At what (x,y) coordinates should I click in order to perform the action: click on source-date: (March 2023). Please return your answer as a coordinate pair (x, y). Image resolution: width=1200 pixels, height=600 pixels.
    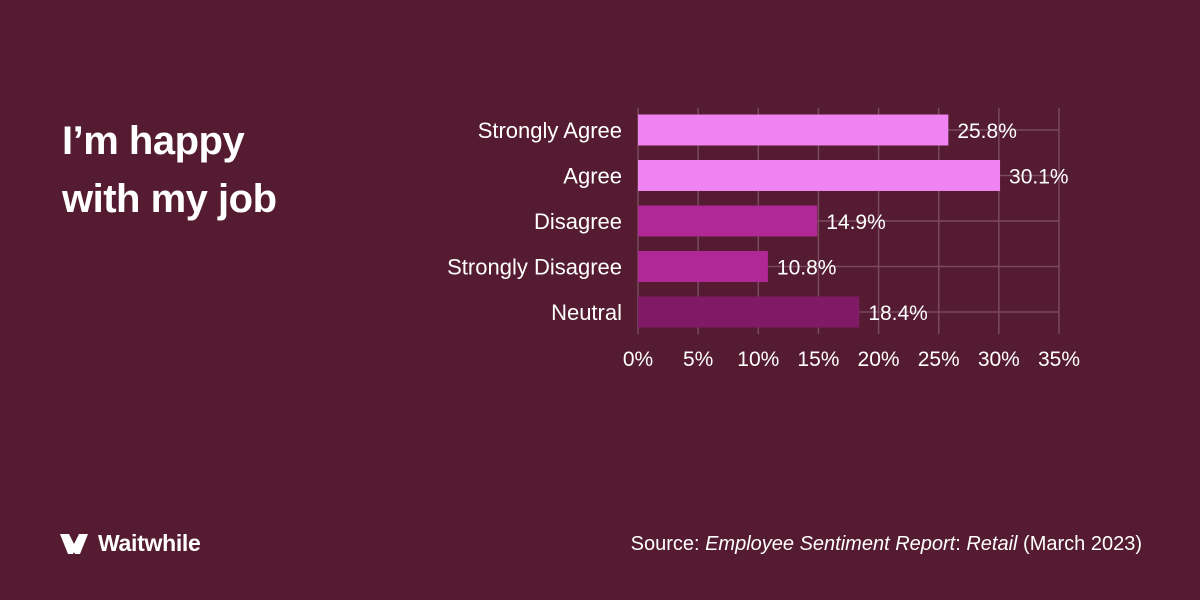
    Looking at the image, I should click on (1079, 544).